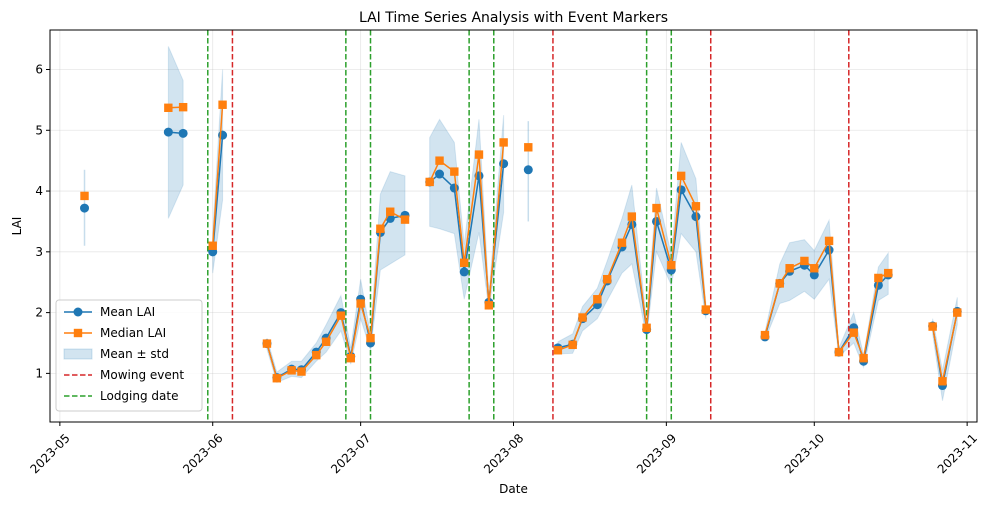 The width and height of the screenshot is (988, 505). Describe the element at coordinates (127, 312) in the screenshot. I see `legend-label: Mean LAI` at that location.